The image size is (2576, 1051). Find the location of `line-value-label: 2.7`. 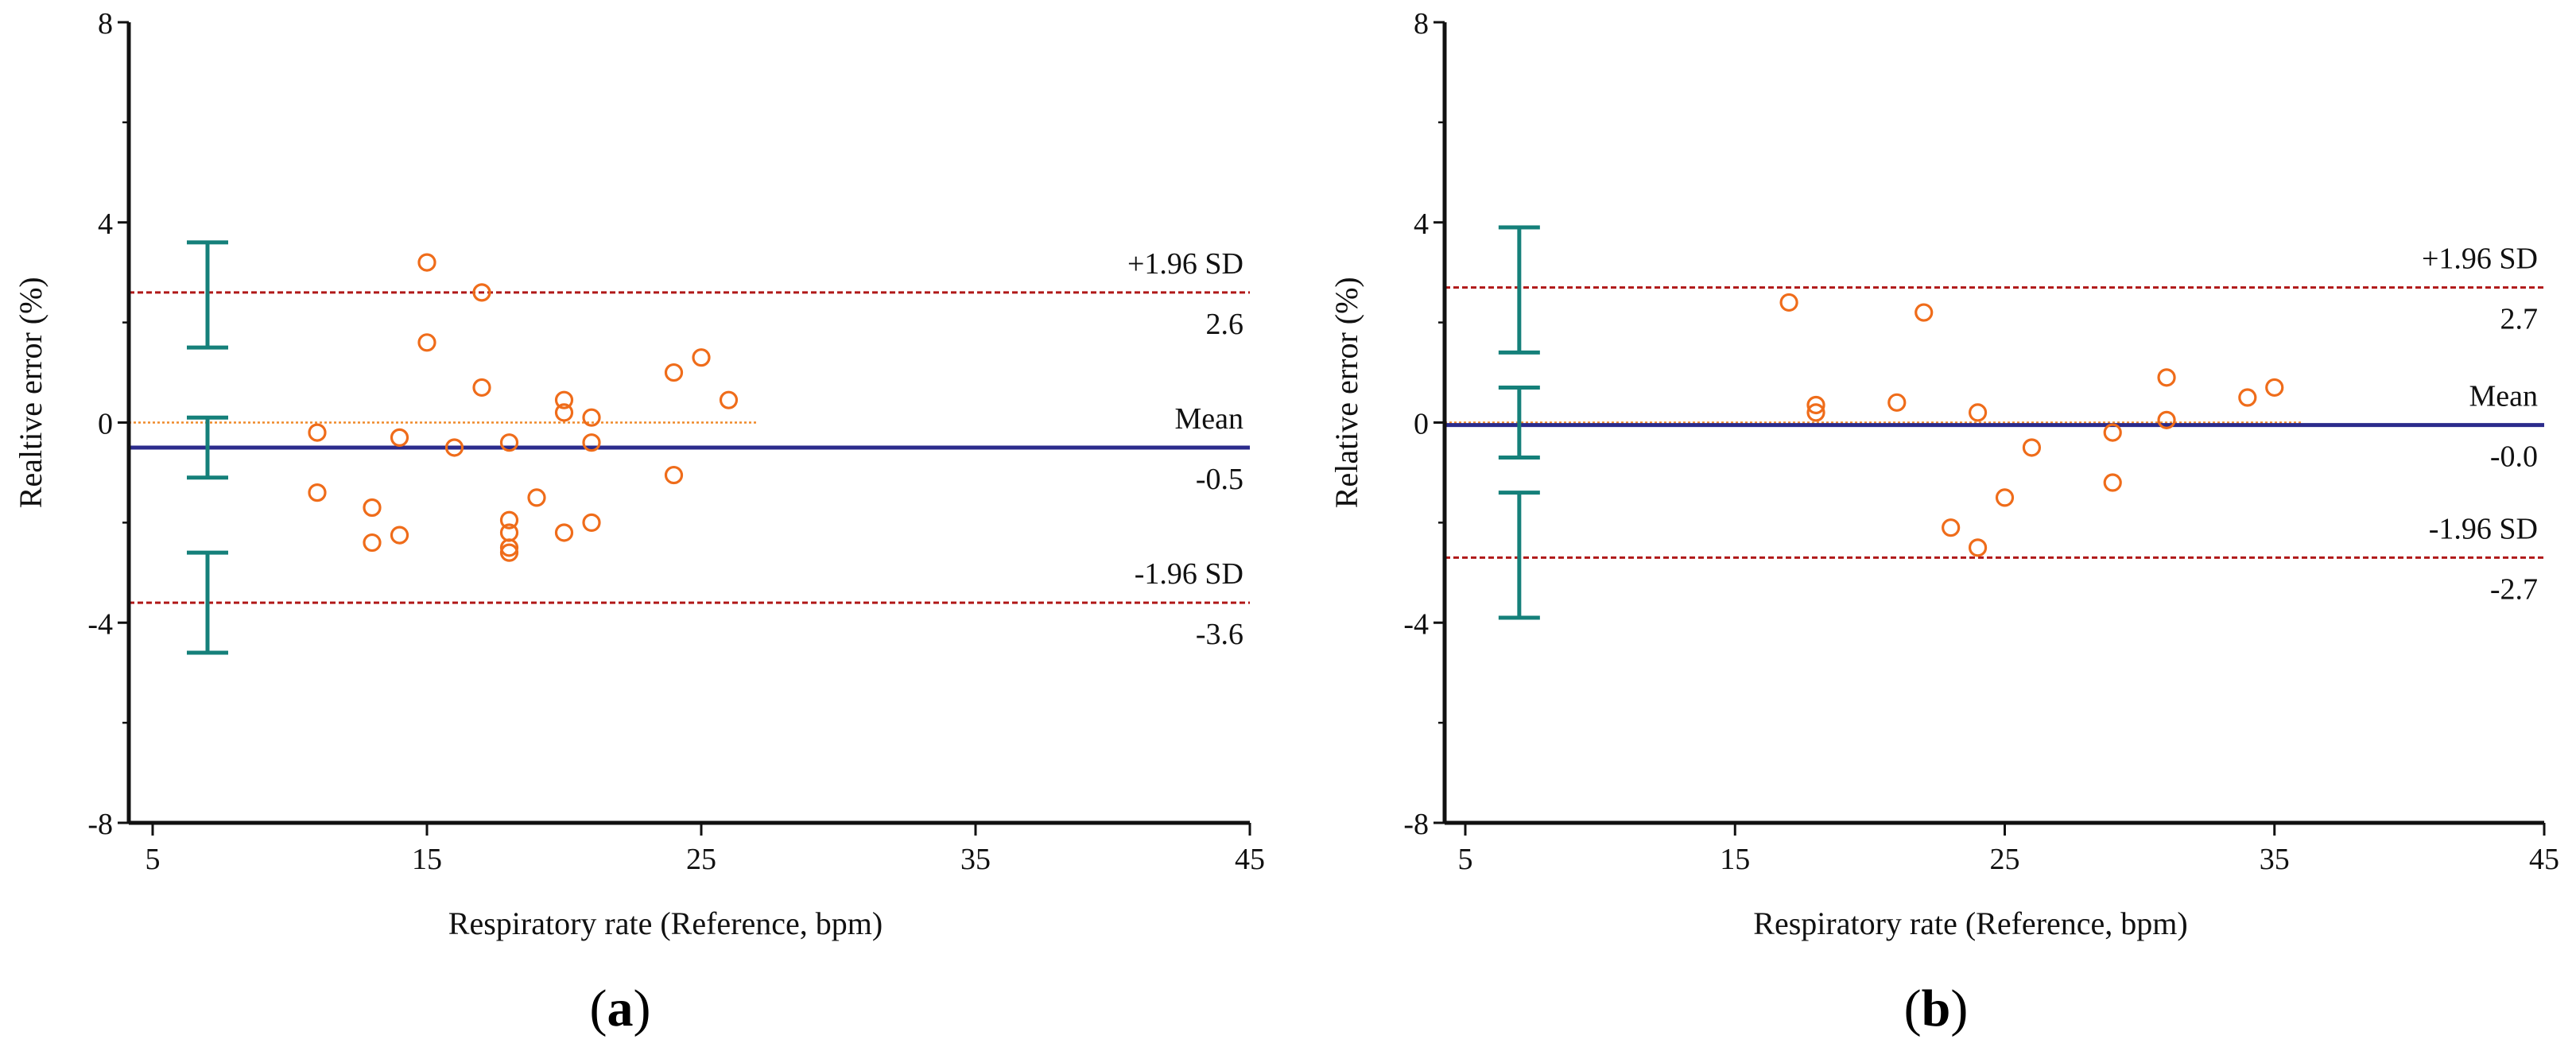

line-value-label: 2.7 is located at coordinates (2519, 319).